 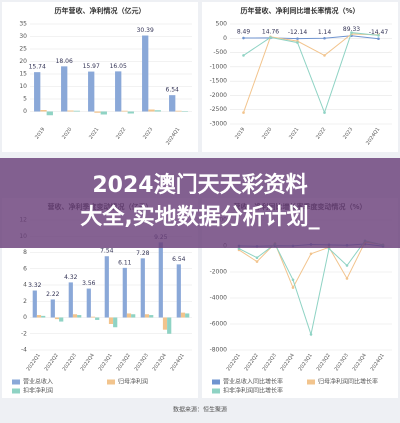 I want to click on data-label: 7.28, so click(x=143, y=253).